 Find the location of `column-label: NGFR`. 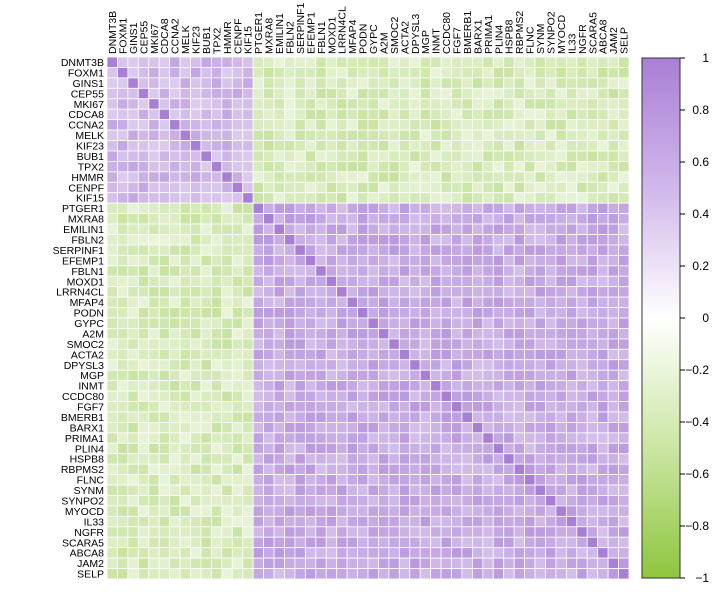

column-label: NGFR is located at coordinates (583, 39).